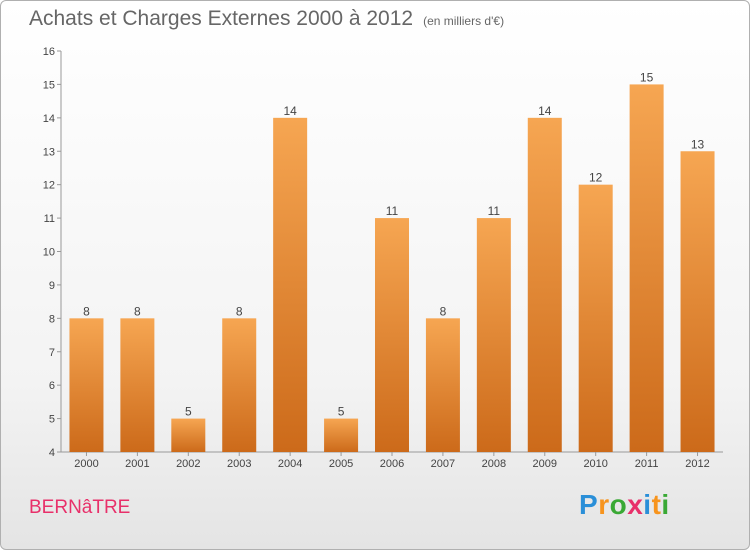 The width and height of the screenshot is (750, 550). I want to click on x-tick-label: 2009, so click(545, 464).